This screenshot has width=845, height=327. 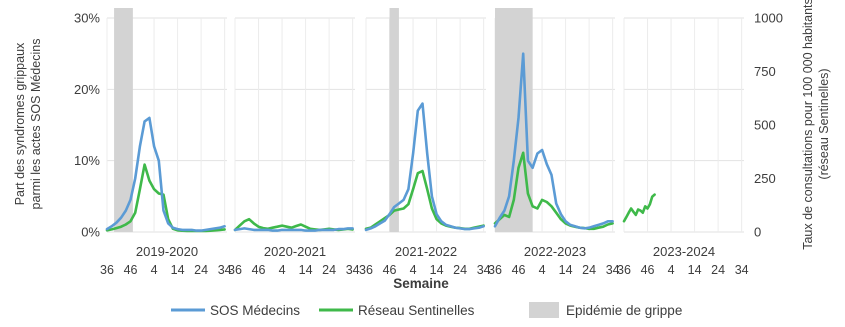 I want to click on season-label-2021-2022: 2021-2022, so click(x=426, y=251).